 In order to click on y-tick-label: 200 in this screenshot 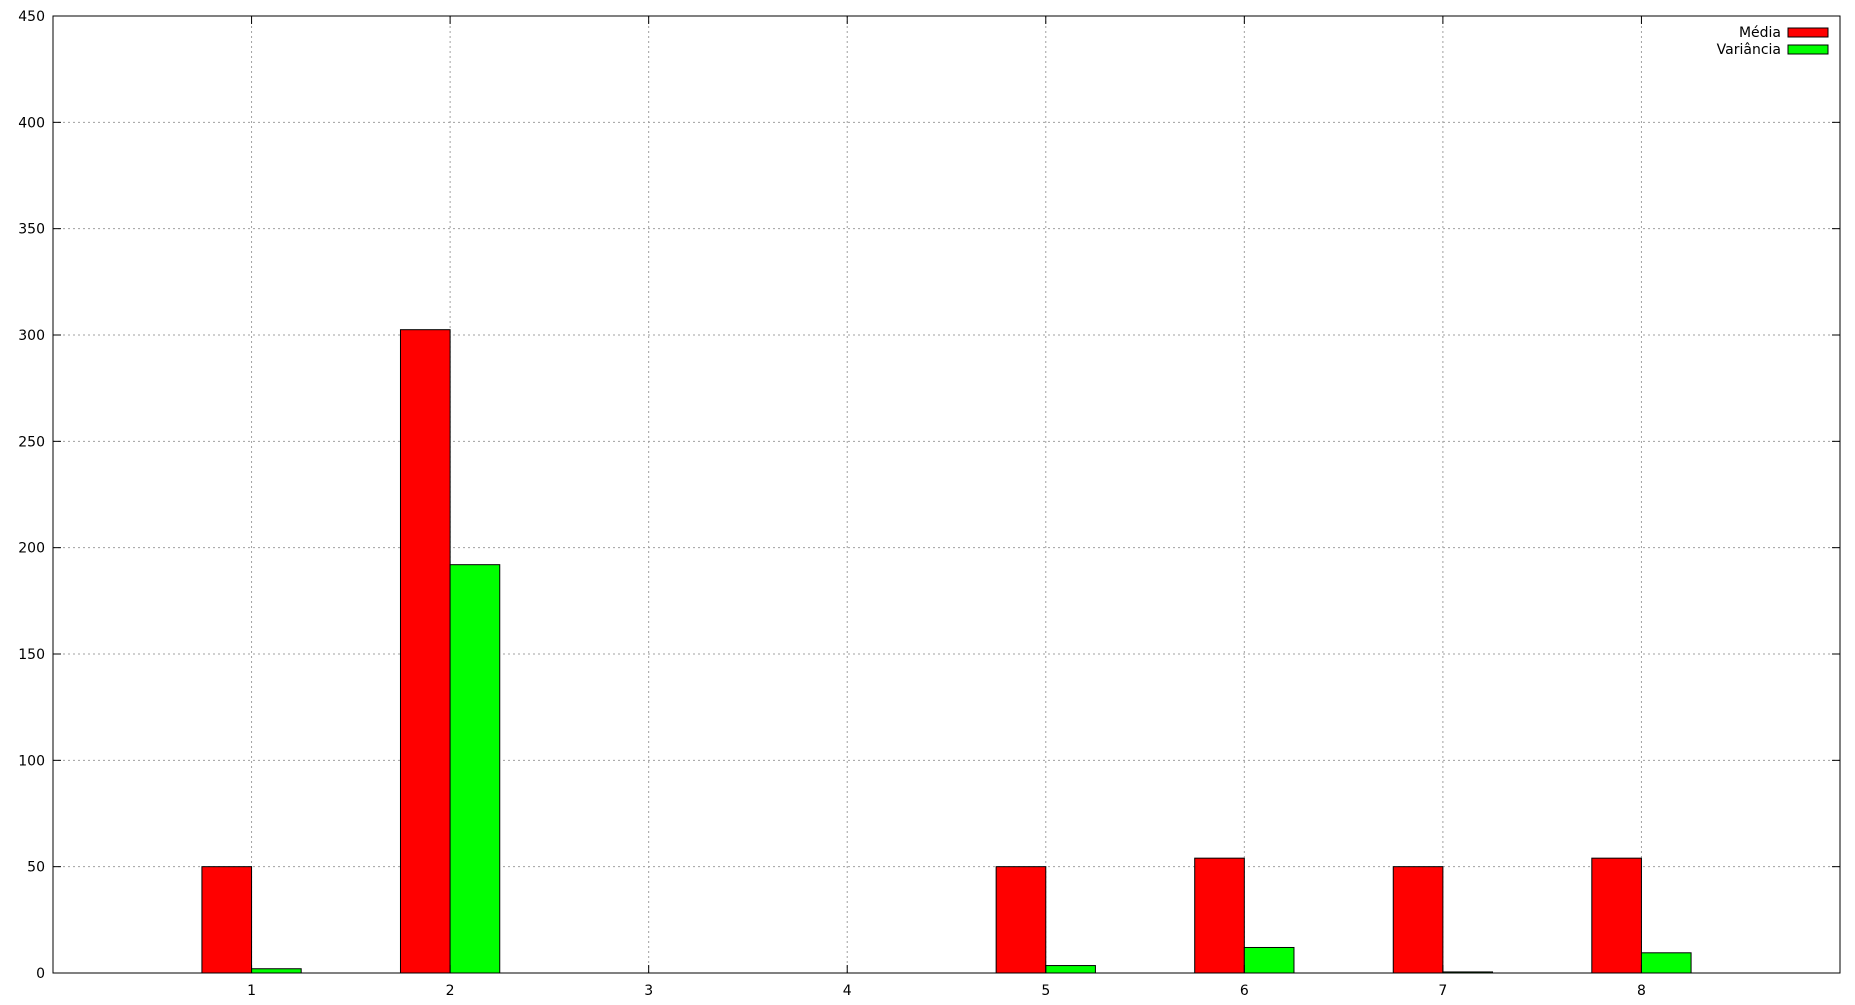, I will do `click(31, 549)`.